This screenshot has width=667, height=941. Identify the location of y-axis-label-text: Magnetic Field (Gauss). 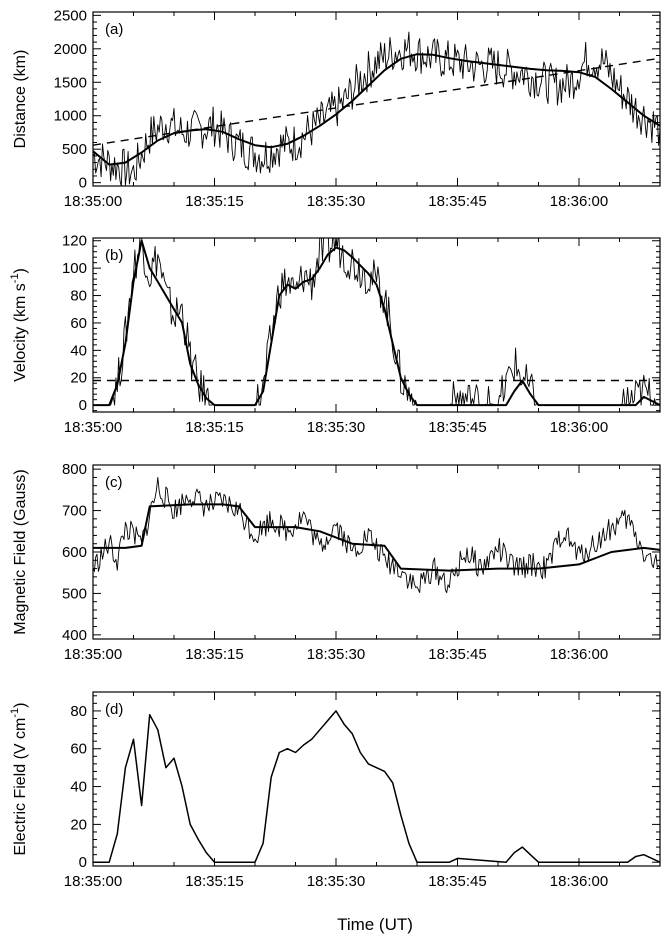
(20, 551).